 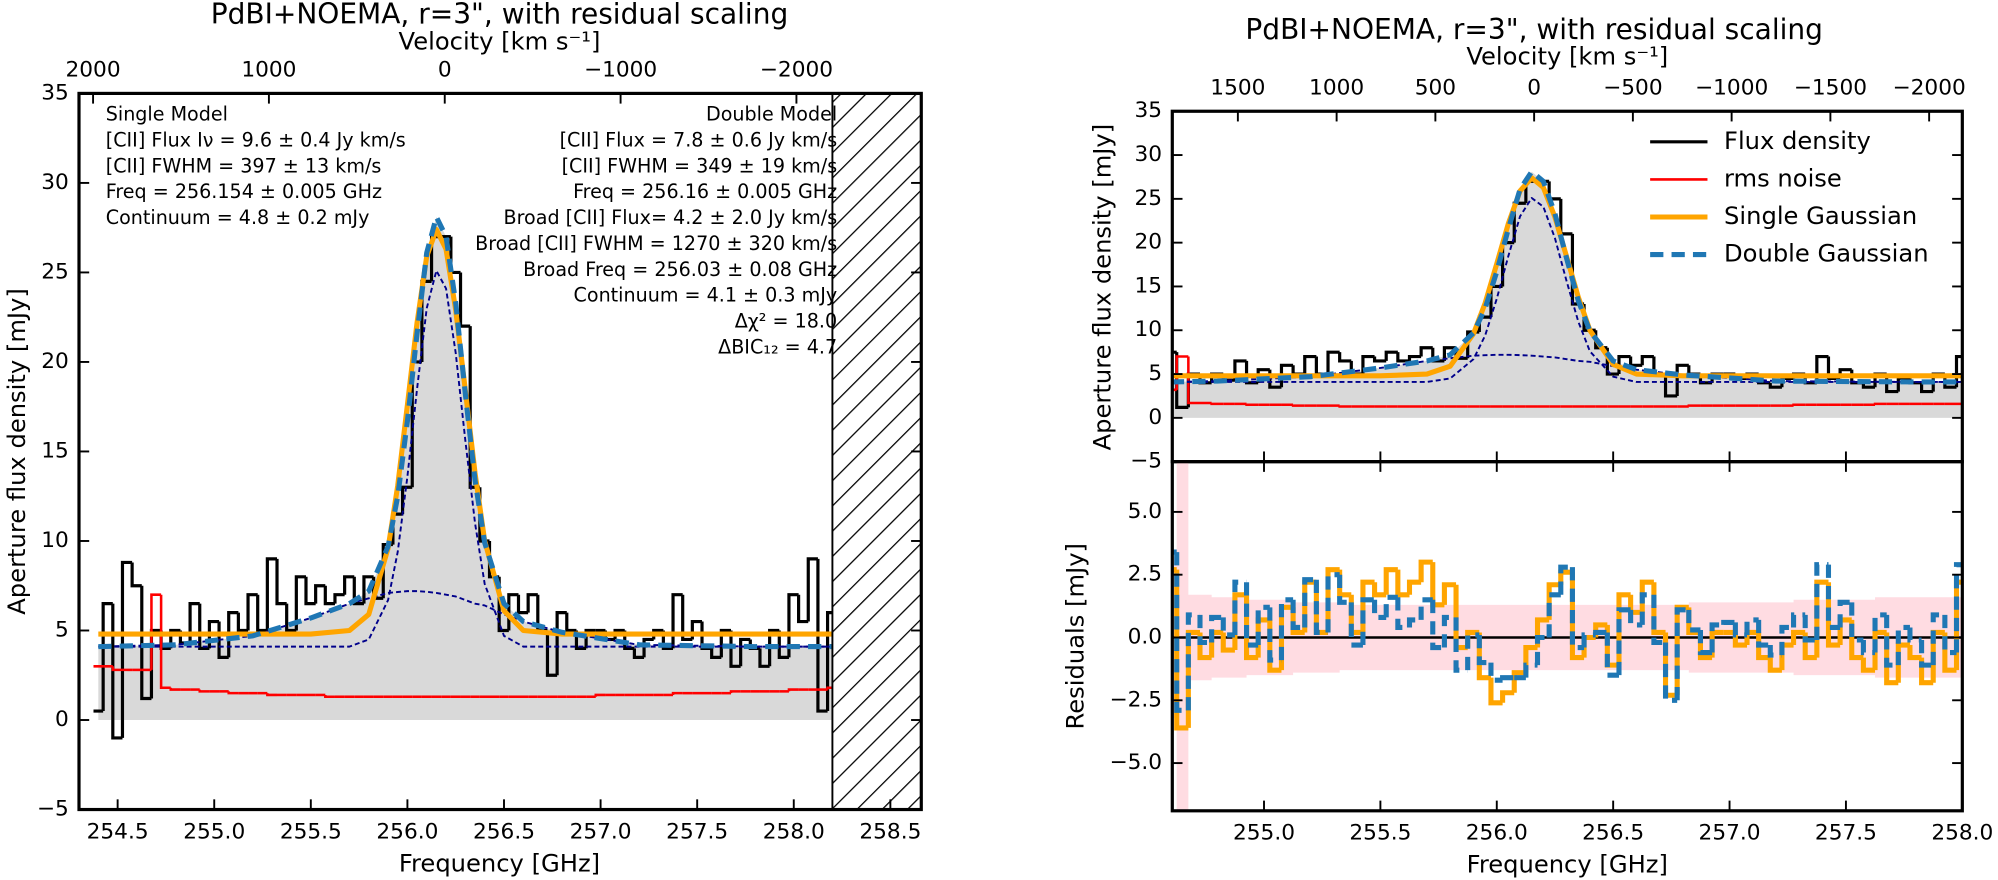 What do you see at coordinates (1962, 833) in the screenshot?
I see `x-tick-label: 258.0` at bounding box center [1962, 833].